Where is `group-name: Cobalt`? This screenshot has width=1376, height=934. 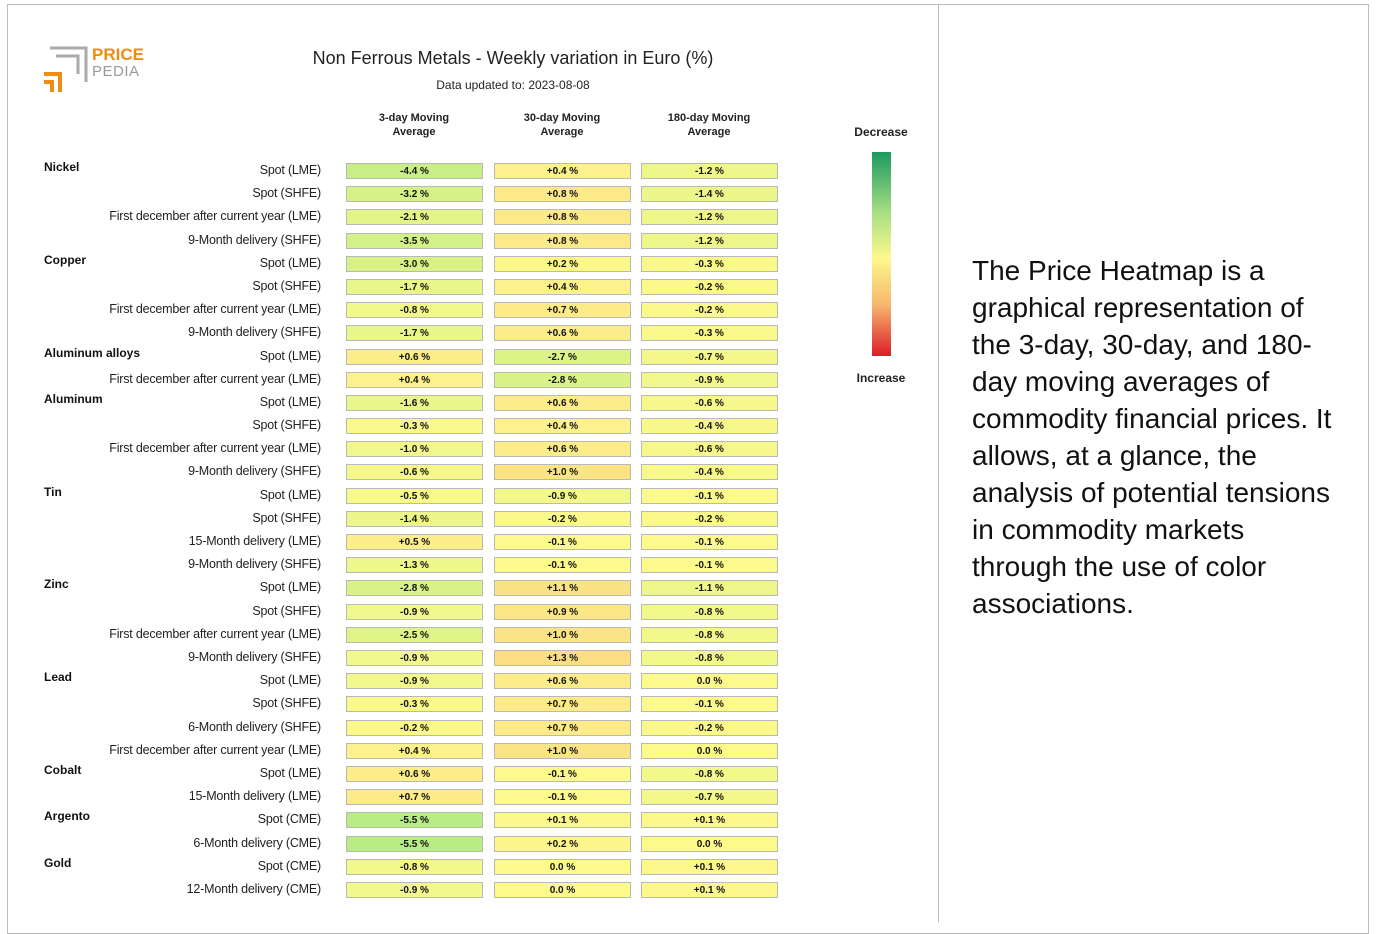 group-name: Cobalt is located at coordinates (63, 769).